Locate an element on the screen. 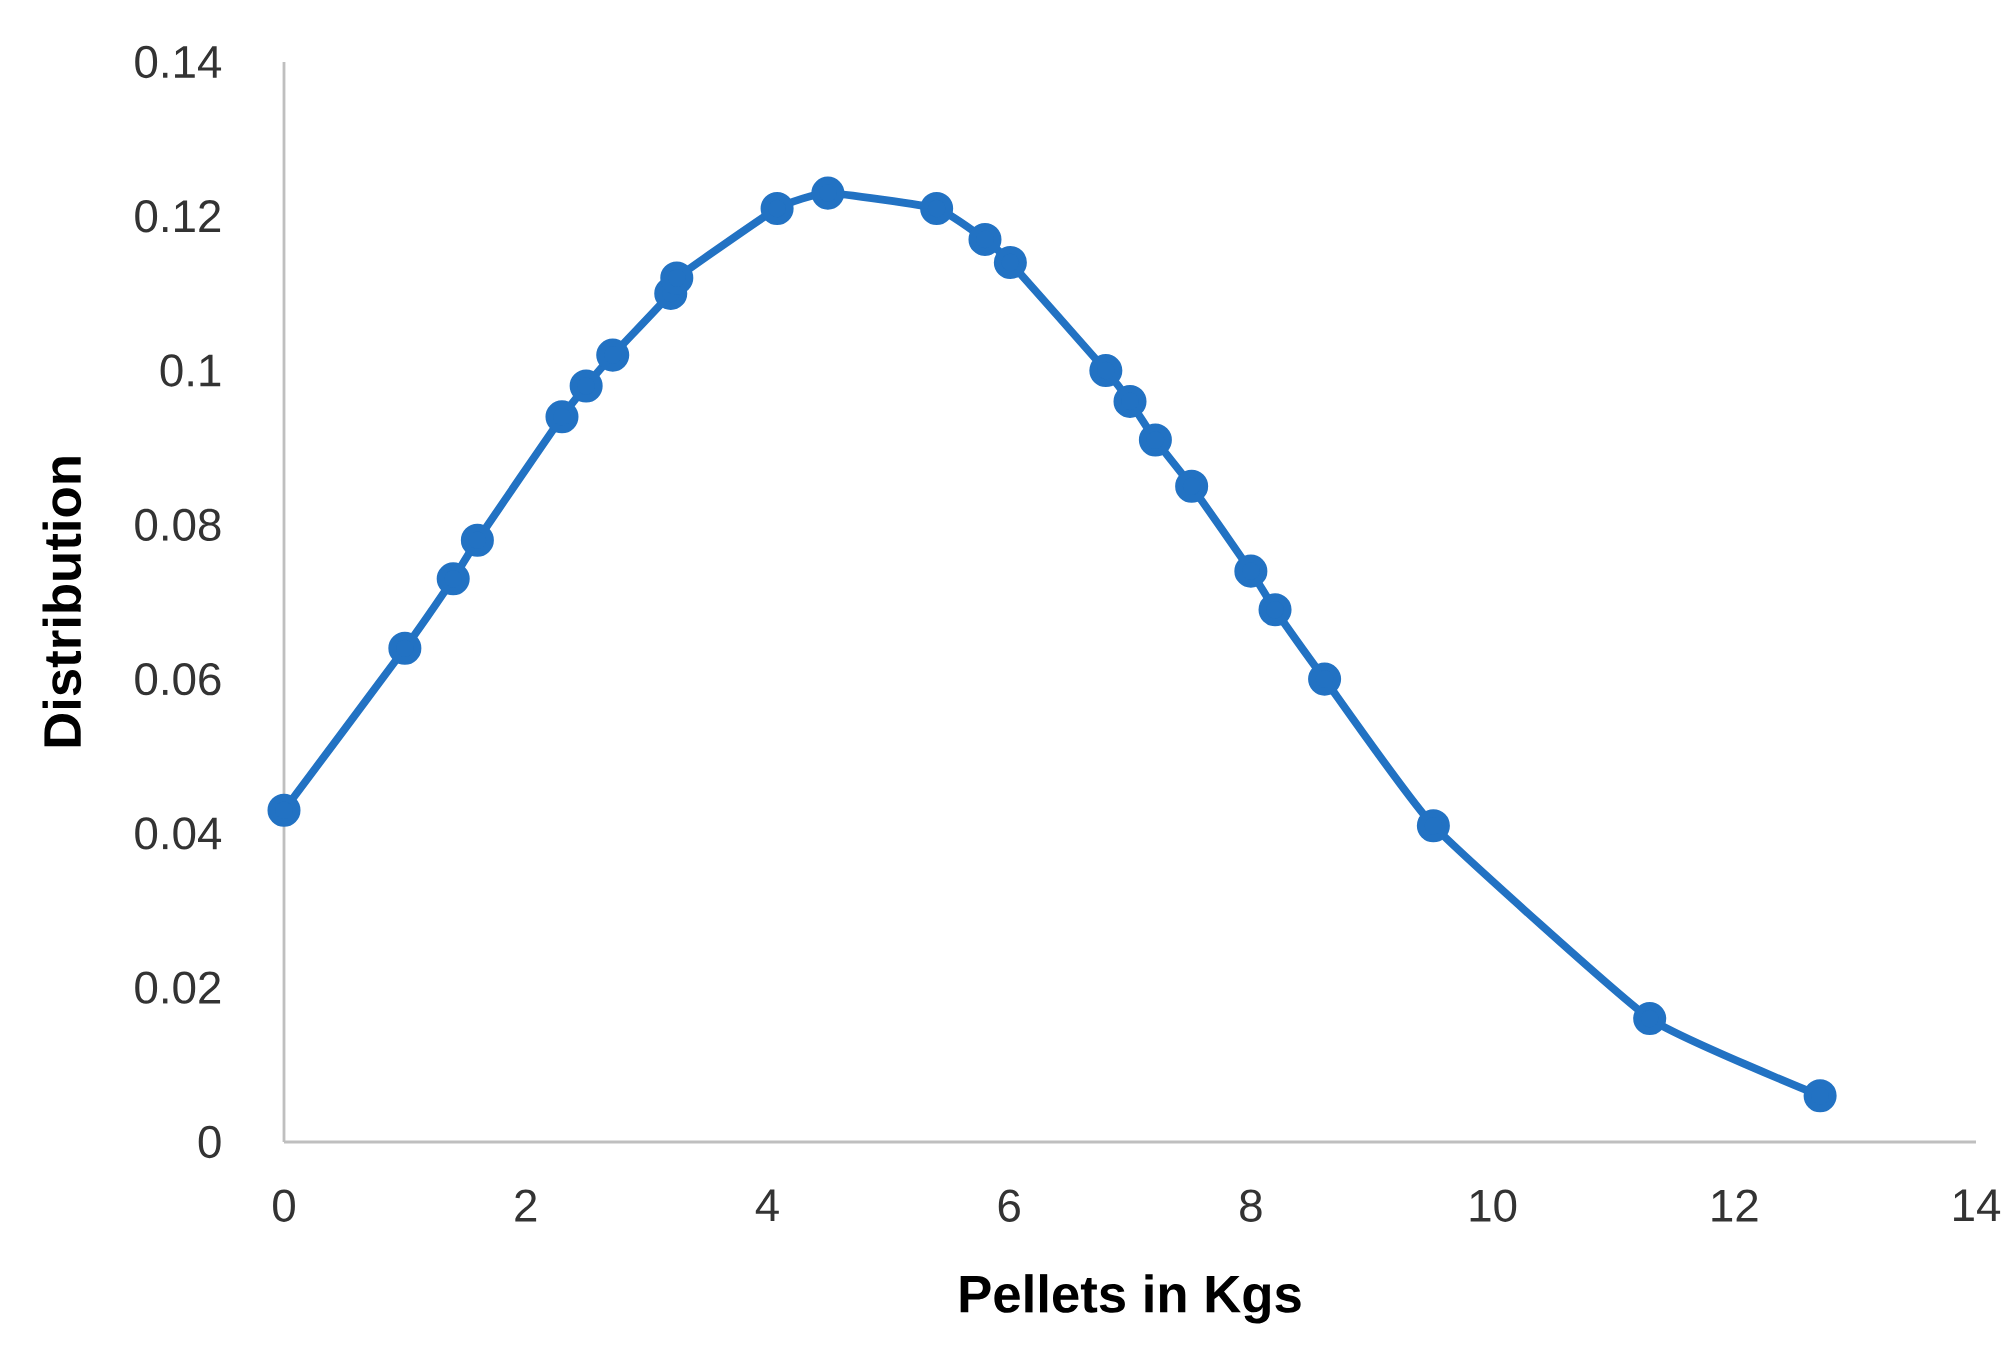 This screenshot has width=2012, height=1352. x-tick-label: 0 is located at coordinates (284, 1205).